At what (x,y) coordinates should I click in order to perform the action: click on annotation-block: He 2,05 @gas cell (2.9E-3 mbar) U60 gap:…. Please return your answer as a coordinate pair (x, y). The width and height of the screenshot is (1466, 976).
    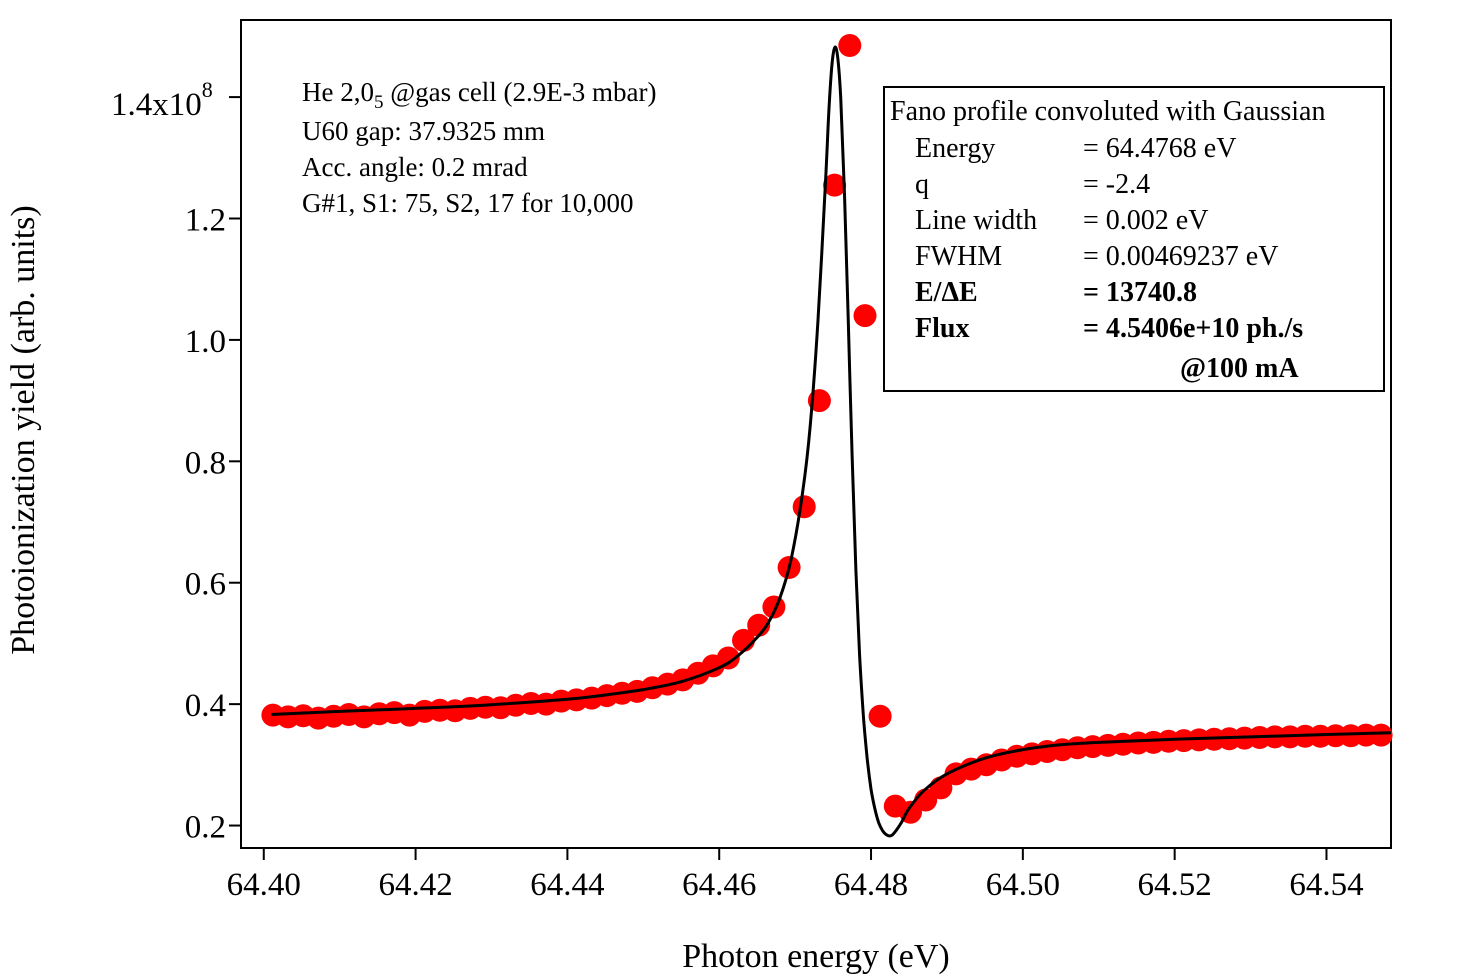
    Looking at the image, I should click on (479, 147).